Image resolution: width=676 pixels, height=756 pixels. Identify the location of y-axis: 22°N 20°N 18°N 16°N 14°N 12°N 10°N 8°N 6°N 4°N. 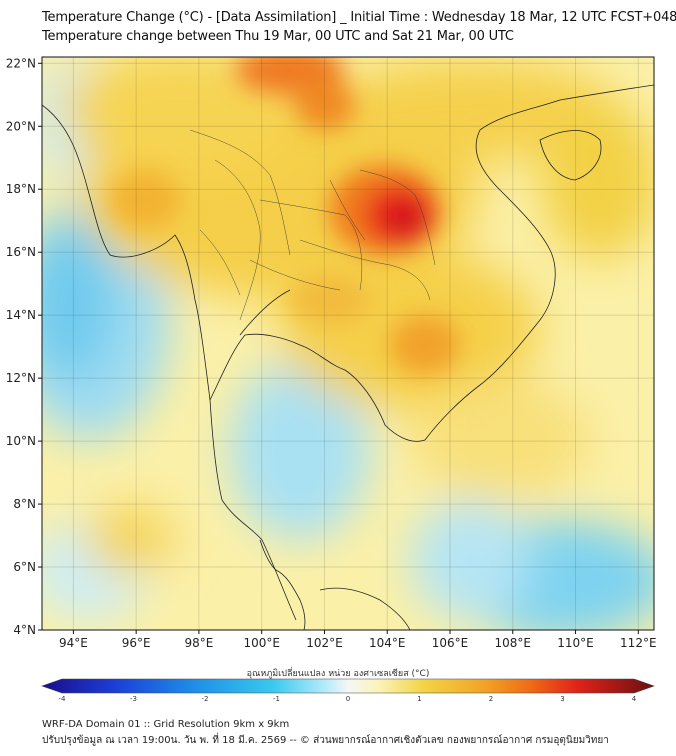
(24, 346).